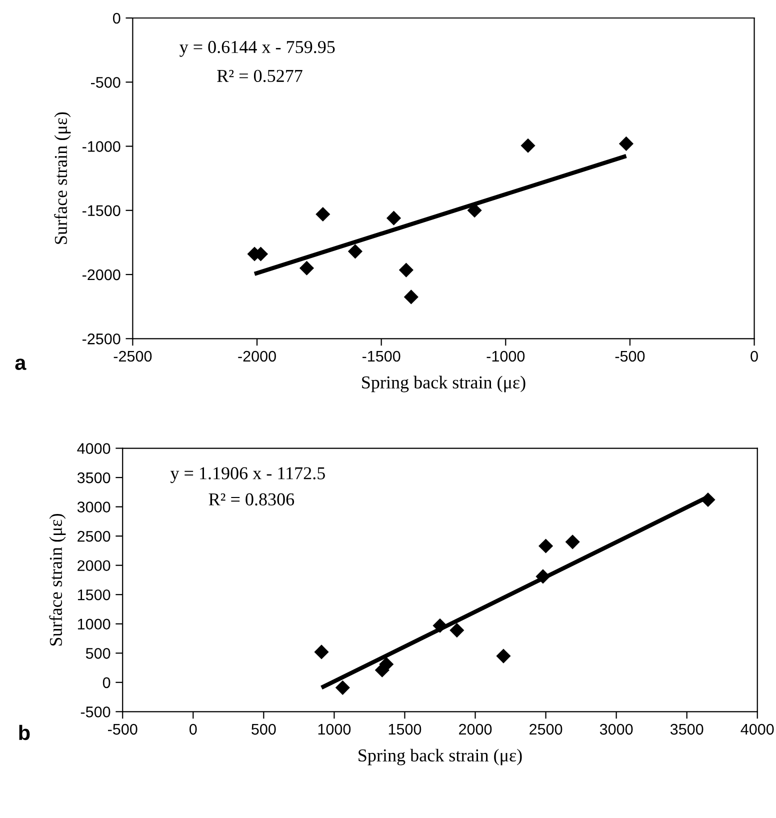 The image size is (776, 818). Describe the element at coordinates (251, 499) in the screenshot. I see `annotation: R² = 0.8306` at that location.